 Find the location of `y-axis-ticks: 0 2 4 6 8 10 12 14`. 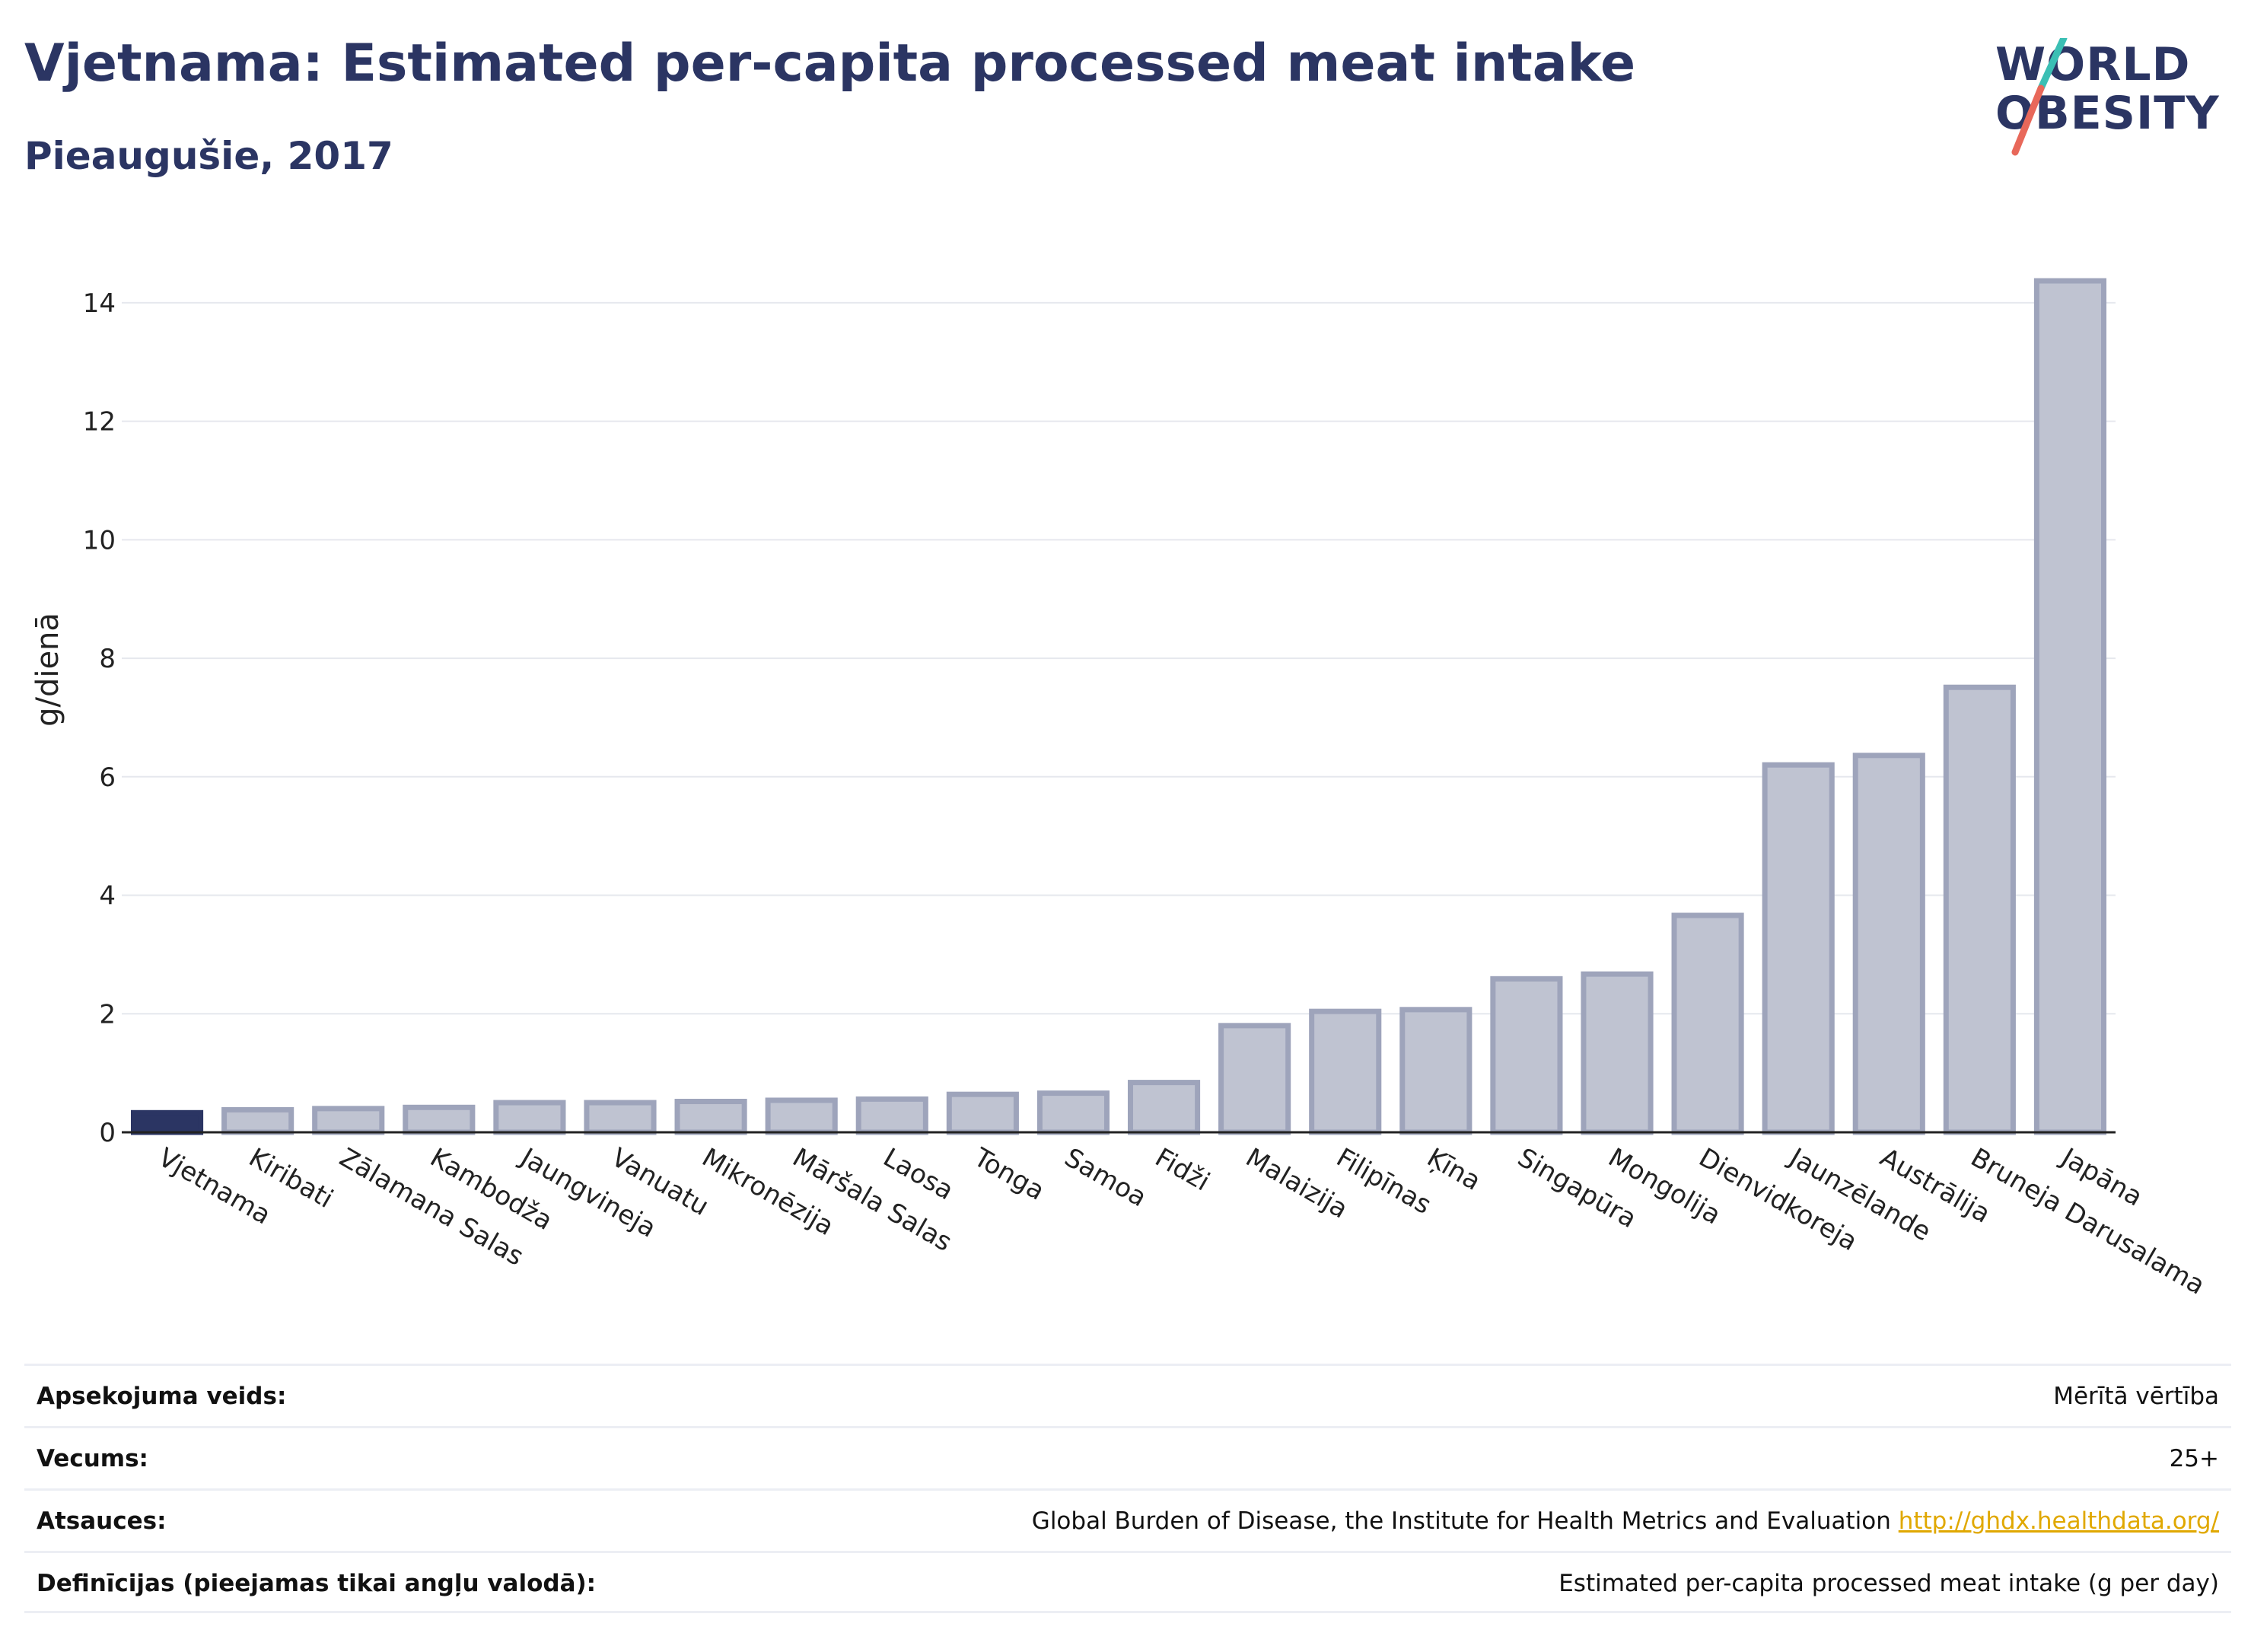

y-axis-ticks: 0 2 4 6 8 10 12 14 is located at coordinates (99, 718).